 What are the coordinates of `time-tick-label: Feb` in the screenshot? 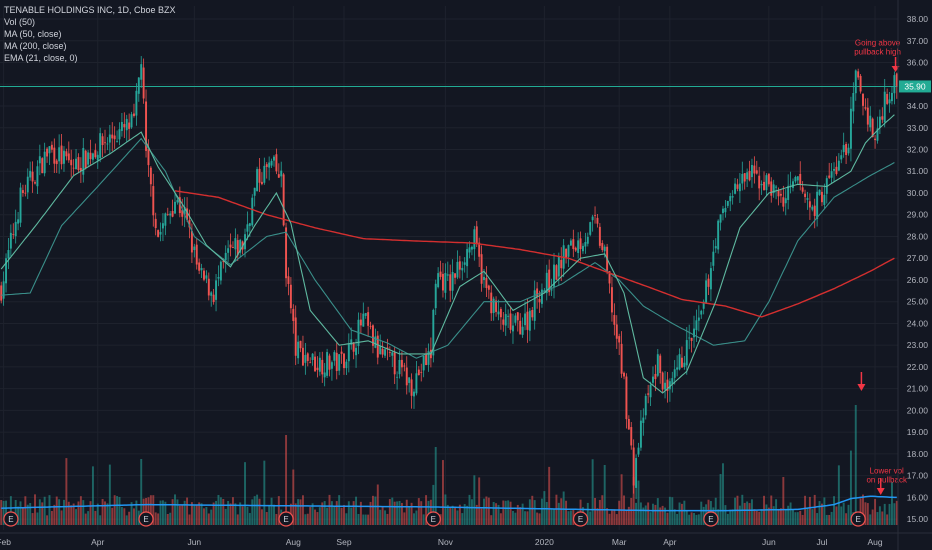 It's located at (5, 542).